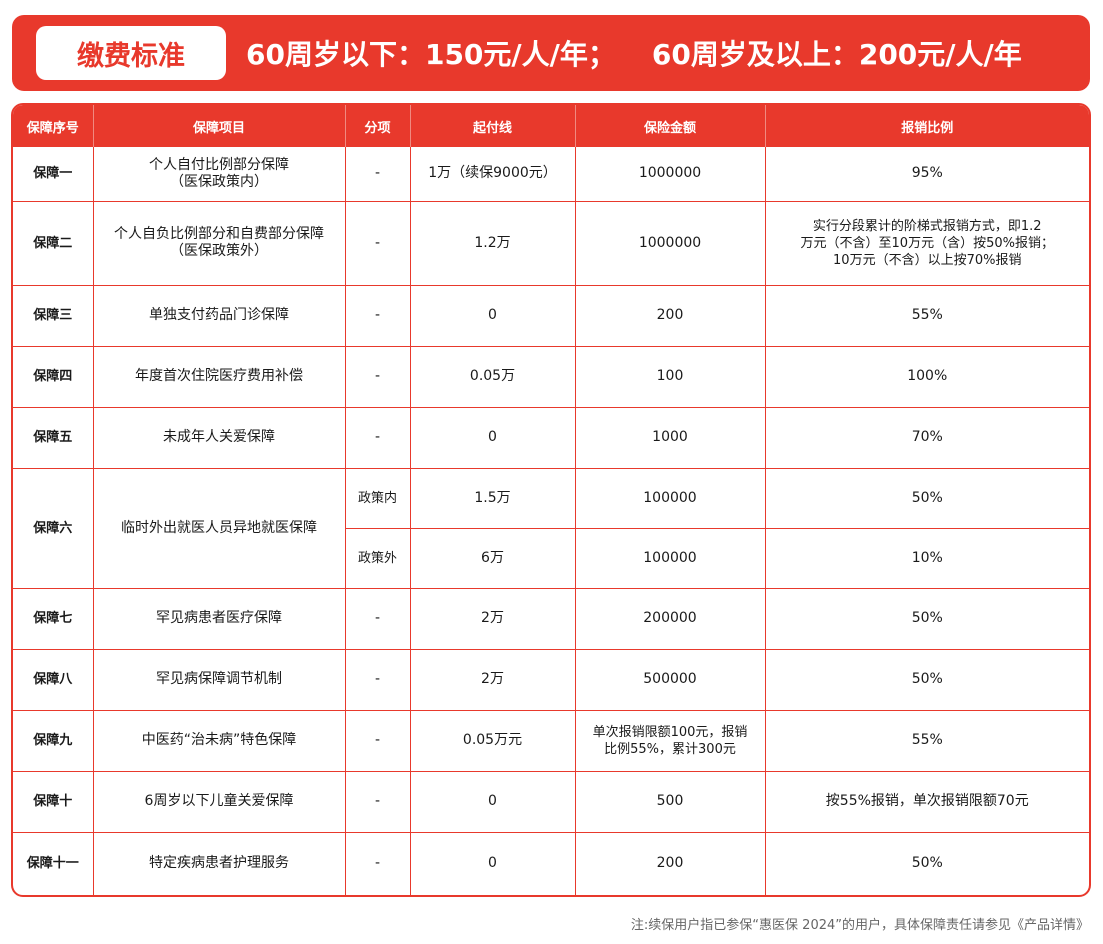  Describe the element at coordinates (493, 174) in the screenshot. I see `cell-deductible: 1万（续保9000元）` at that location.